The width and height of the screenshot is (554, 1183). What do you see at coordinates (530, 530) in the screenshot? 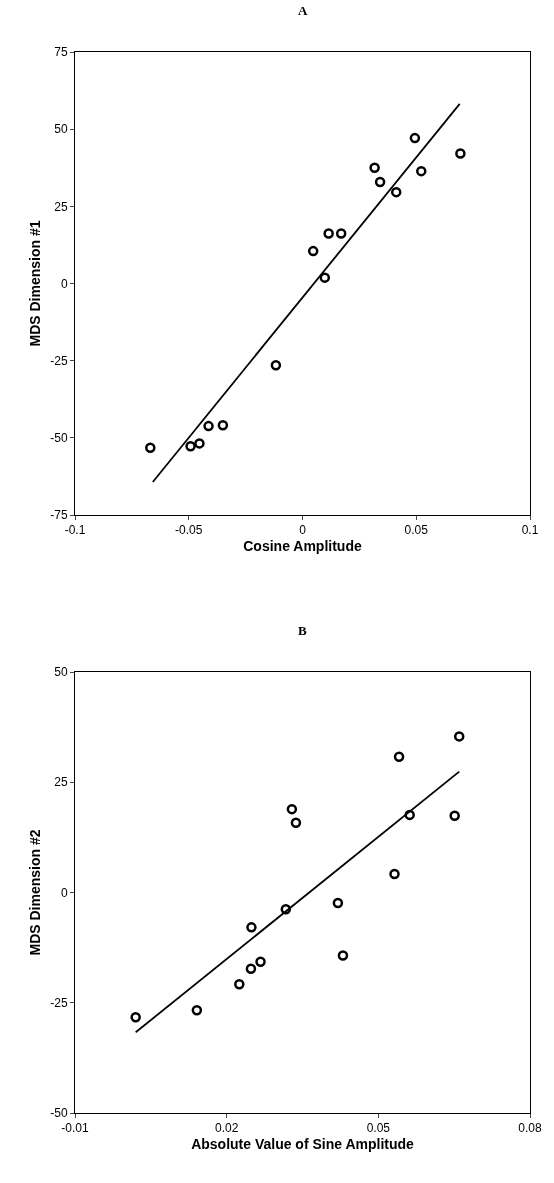
I see `x-tick-label: 0.1` at bounding box center [530, 530].